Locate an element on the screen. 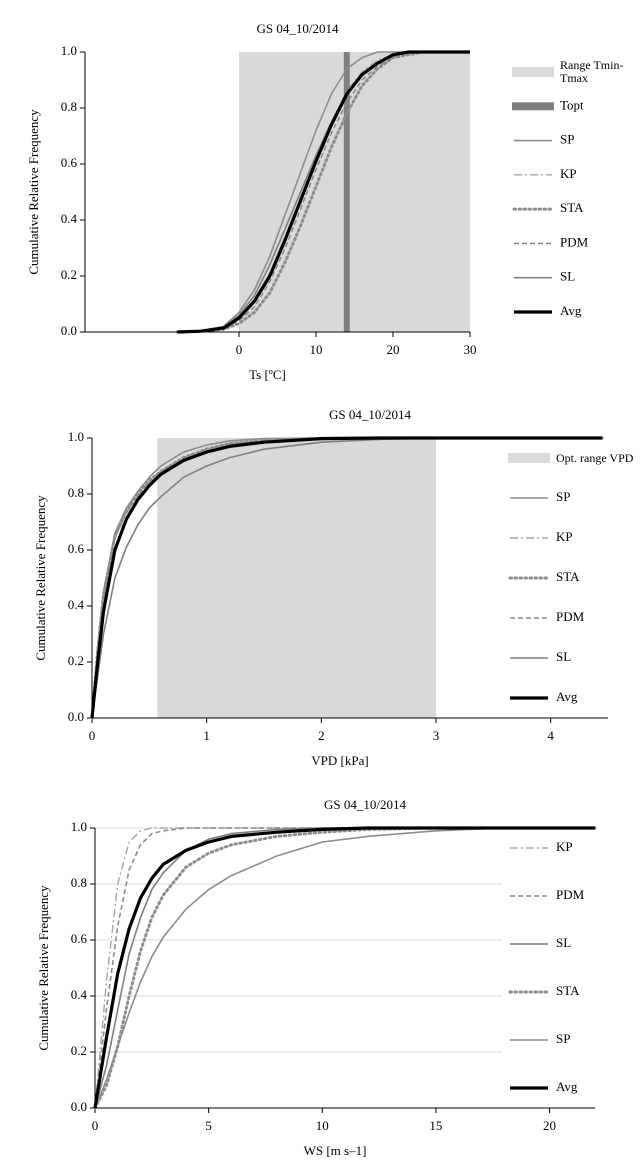  x-axis-label: WS [m s–1] is located at coordinates (335, 1150).